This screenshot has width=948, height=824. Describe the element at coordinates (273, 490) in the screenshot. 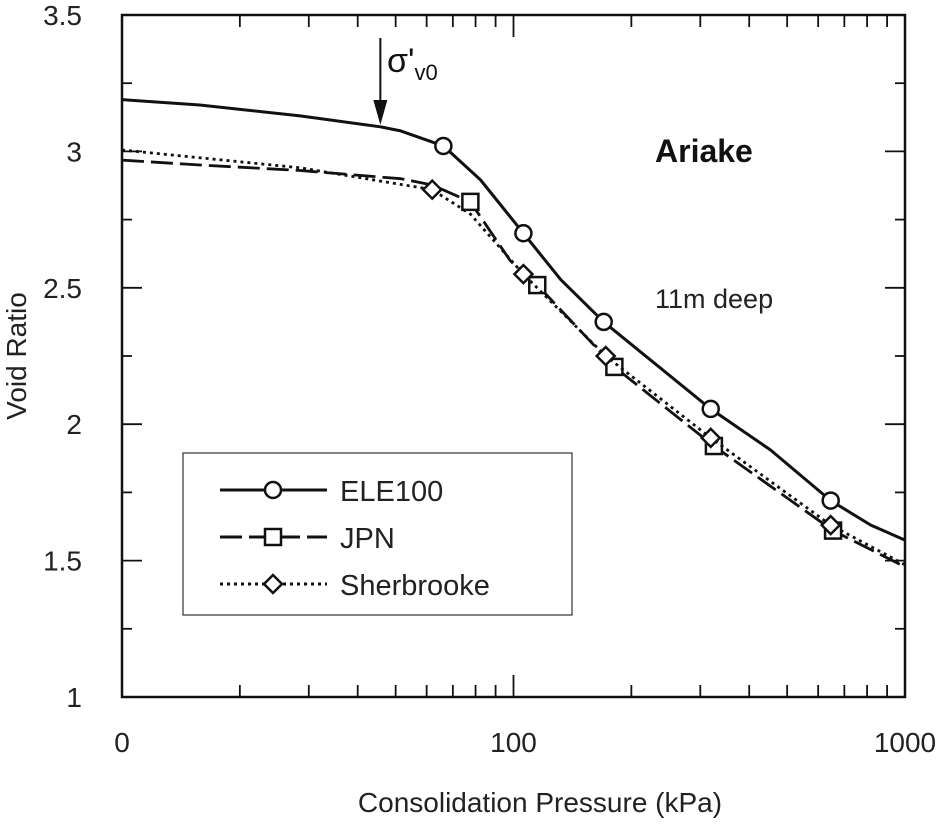

I see `legend-marker-ele100` at that location.